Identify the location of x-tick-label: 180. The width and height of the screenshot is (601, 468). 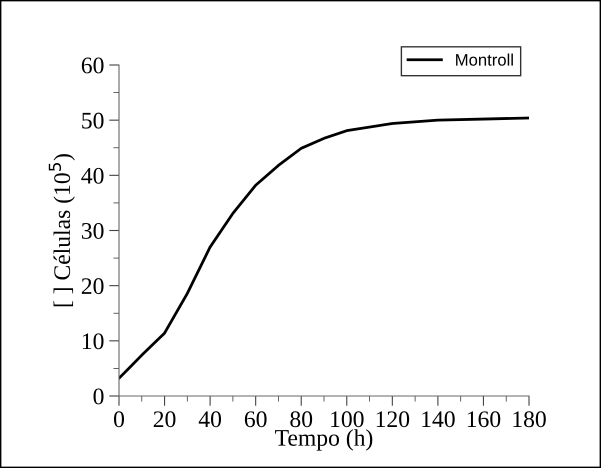
(529, 419).